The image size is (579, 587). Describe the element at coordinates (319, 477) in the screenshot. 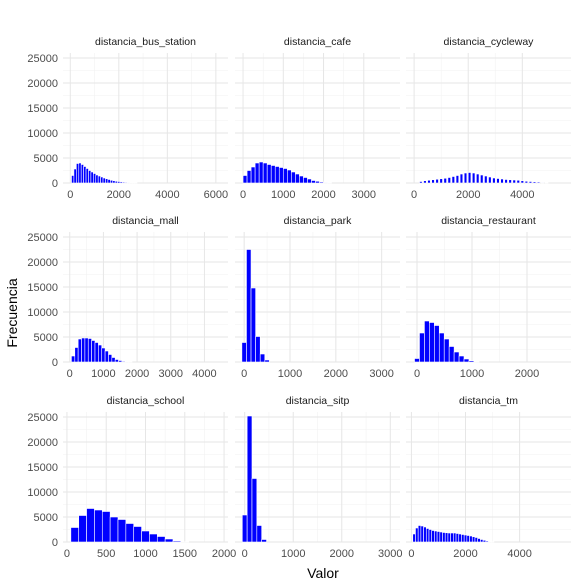

I see `facet-panel: distancia_sitp 0 1000 2000 3000` at that location.